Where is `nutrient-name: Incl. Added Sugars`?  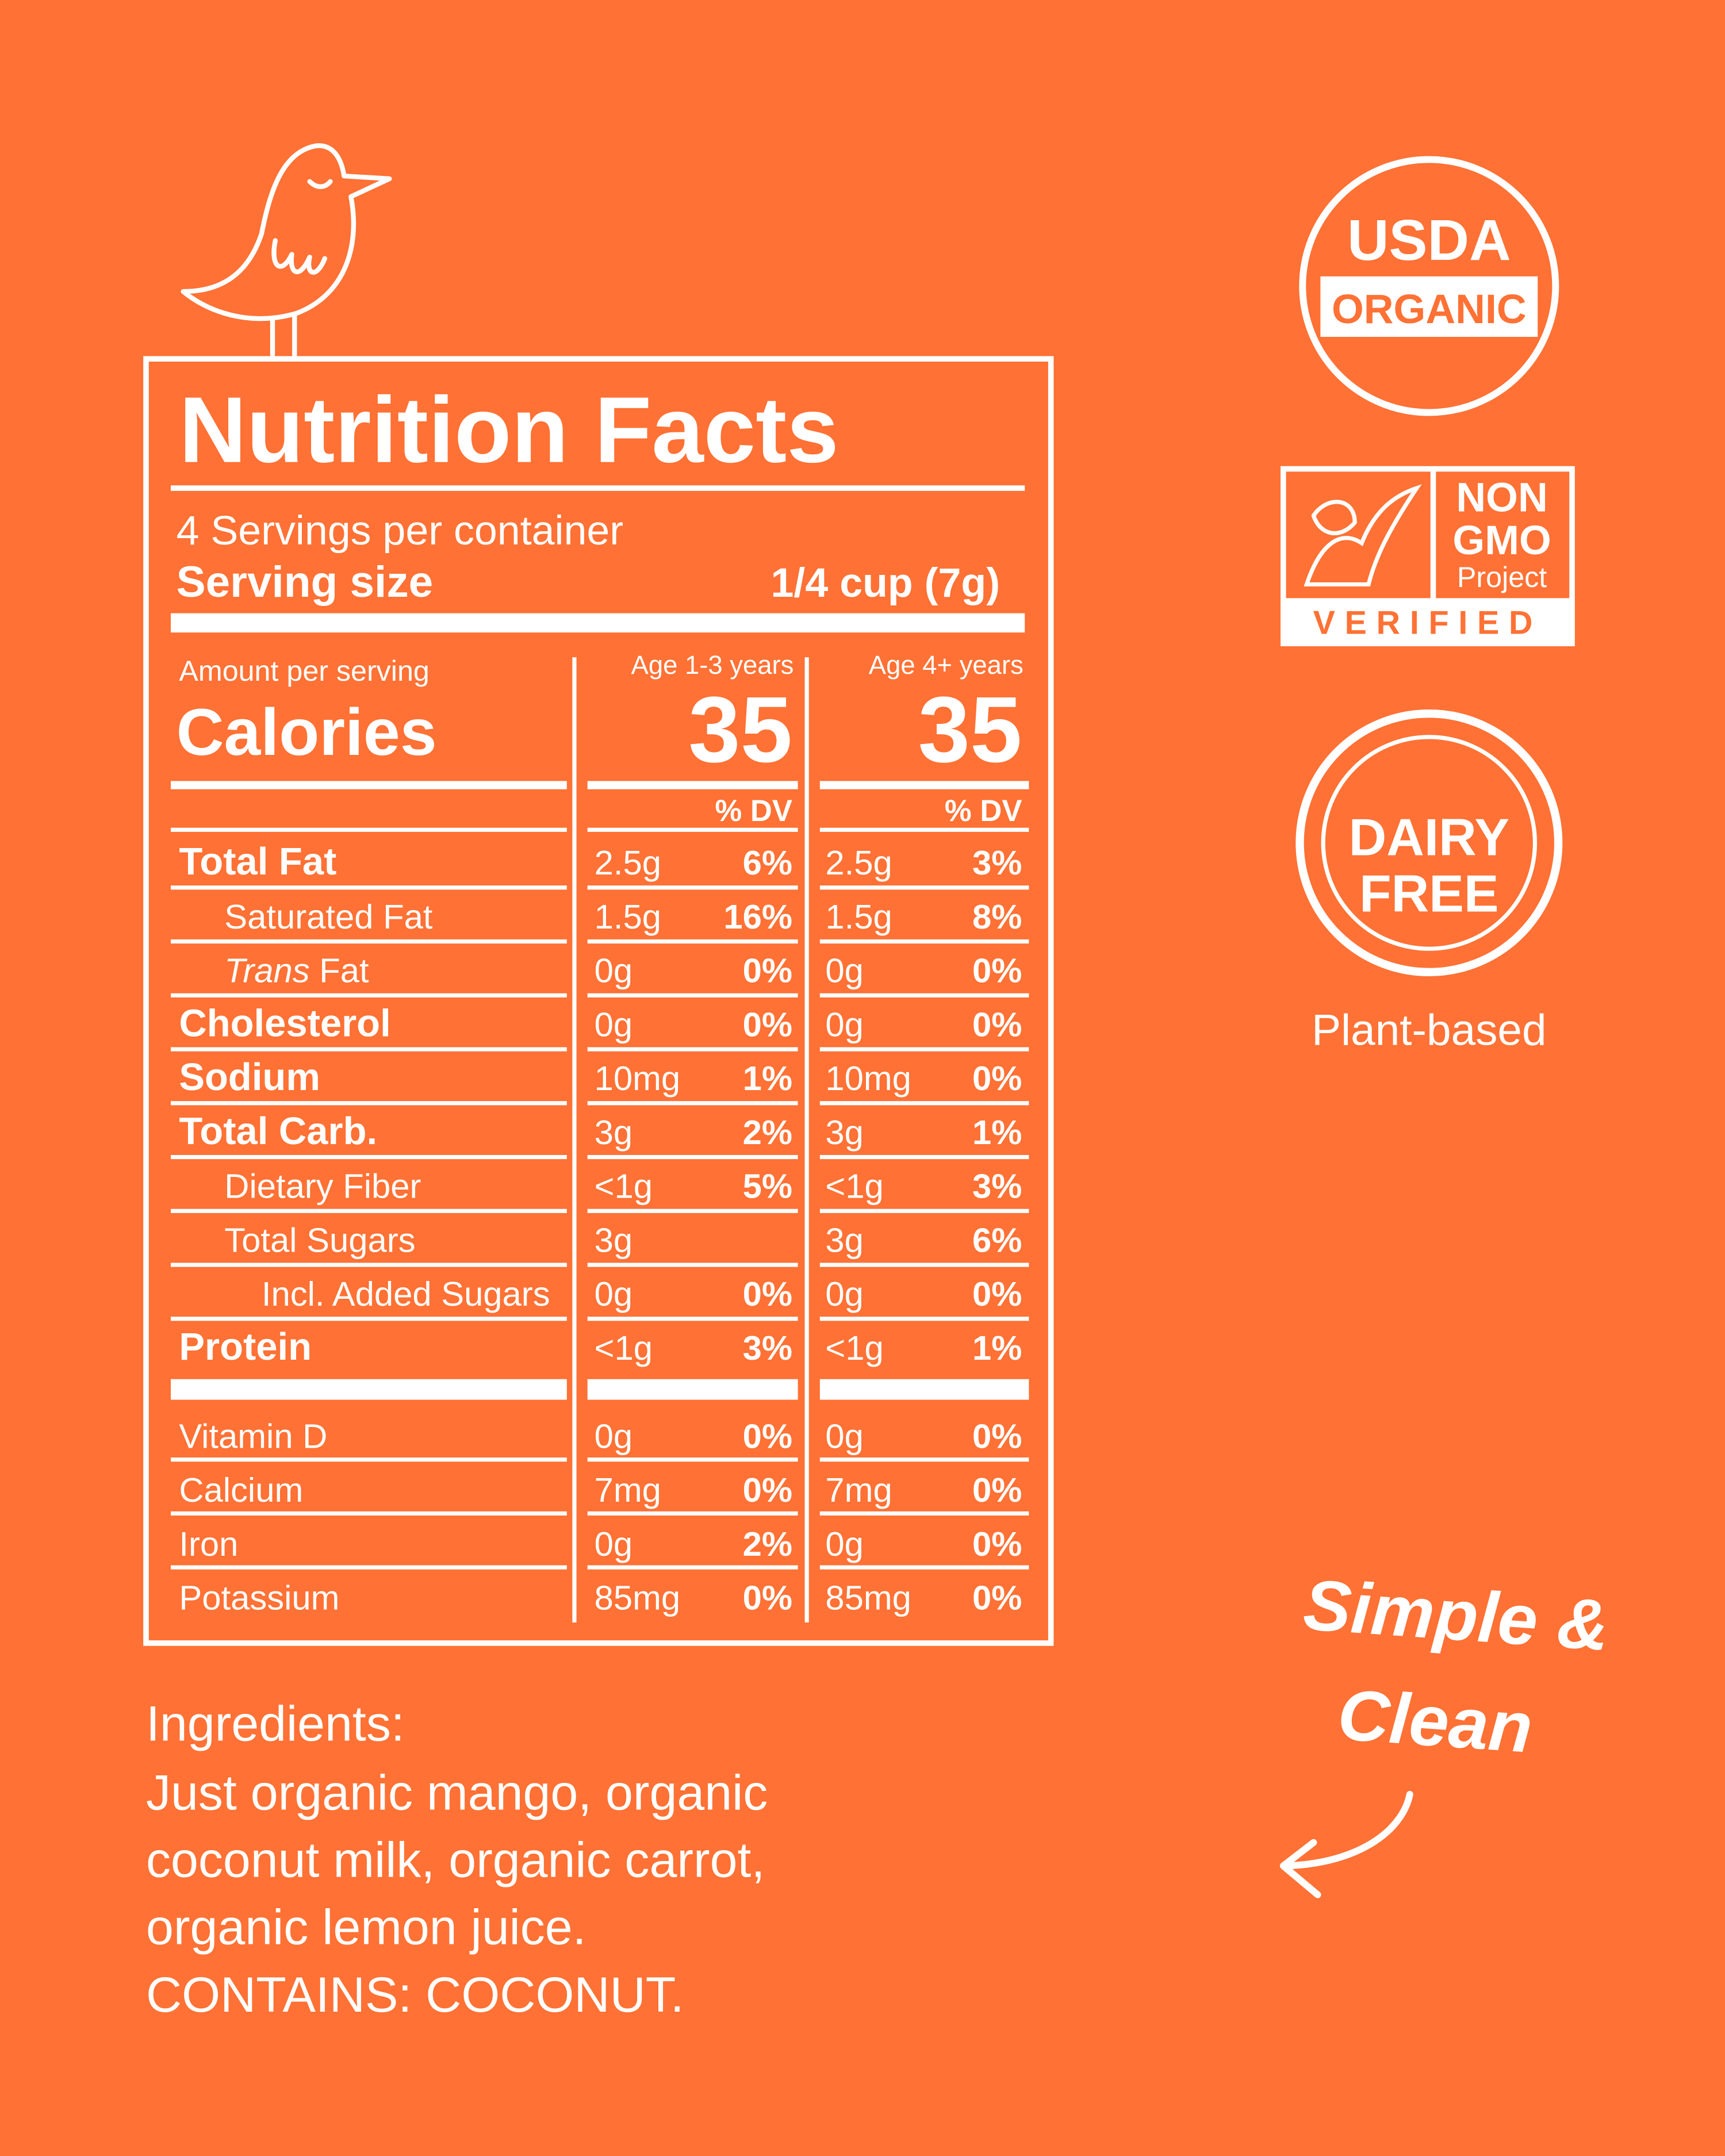
nutrient-name: Incl. Added Sugars is located at coordinates (406, 1294).